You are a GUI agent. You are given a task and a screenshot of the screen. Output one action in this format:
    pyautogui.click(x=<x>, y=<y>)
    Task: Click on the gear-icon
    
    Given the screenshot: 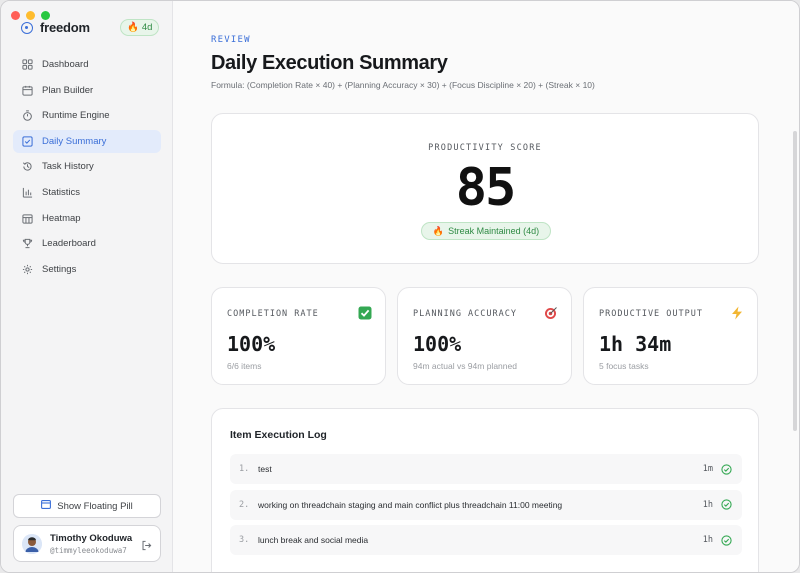 What is the action you would take?
    pyautogui.click(x=27, y=269)
    